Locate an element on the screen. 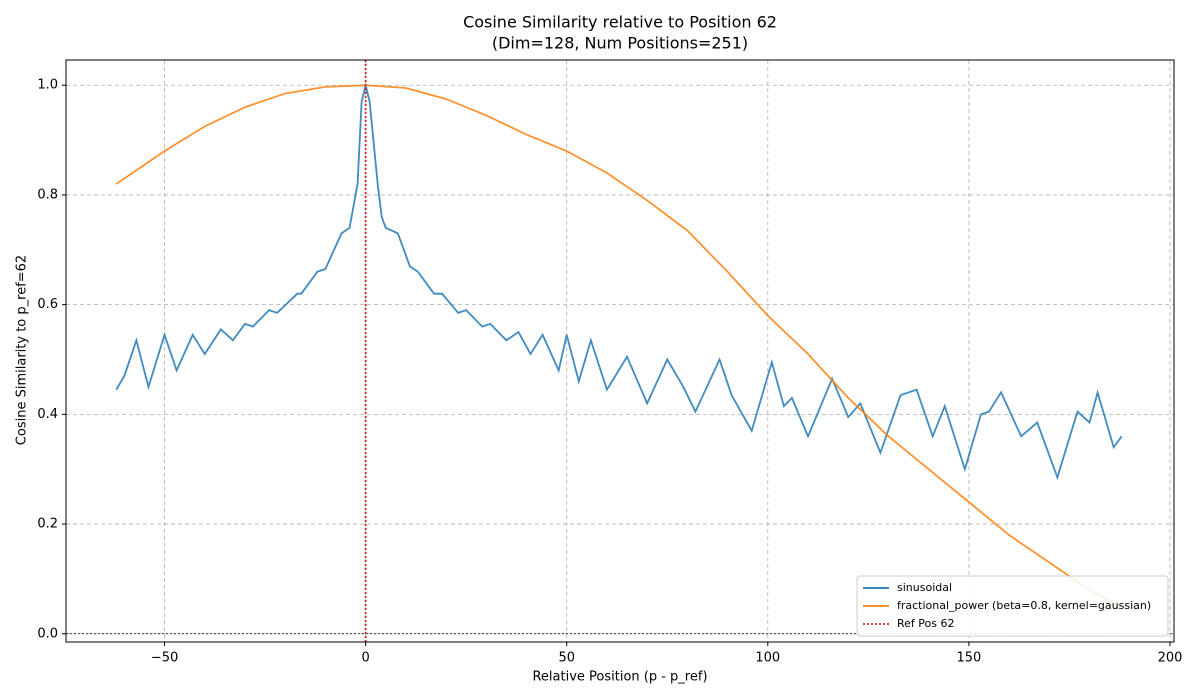 The image size is (1200, 700). y-tick-label: 1.0 is located at coordinates (47, 85).